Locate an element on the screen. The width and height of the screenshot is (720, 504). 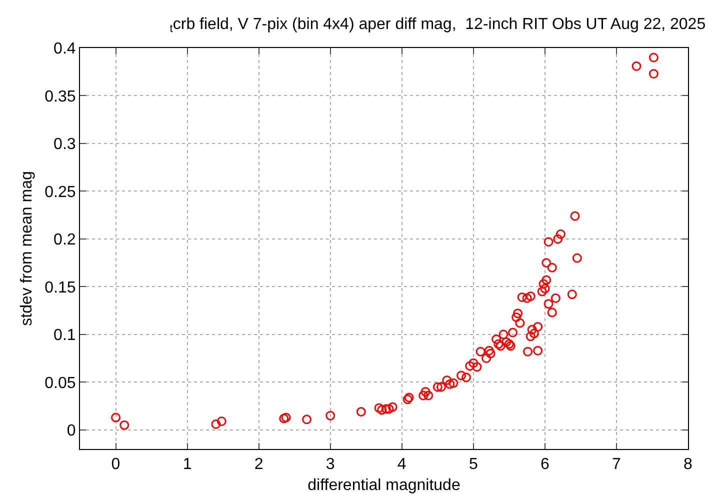
x-tick-label: 3 is located at coordinates (330, 465).